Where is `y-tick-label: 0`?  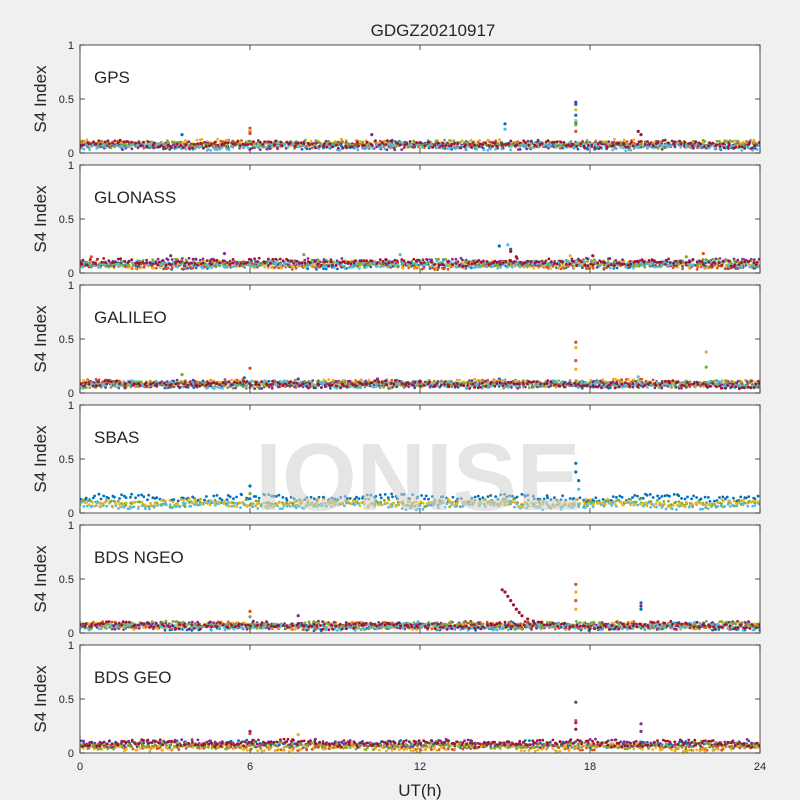 y-tick-label: 0 is located at coordinates (71, 274).